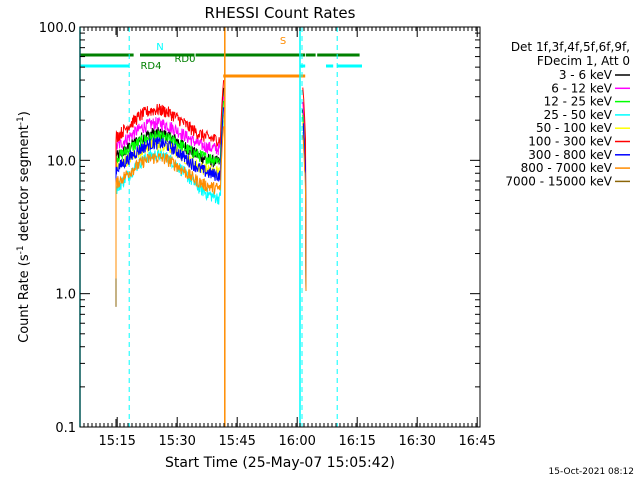  Describe the element at coordinates (578, 102) in the screenshot. I see `legend-entry-label: 12 - 25 keV` at that location.